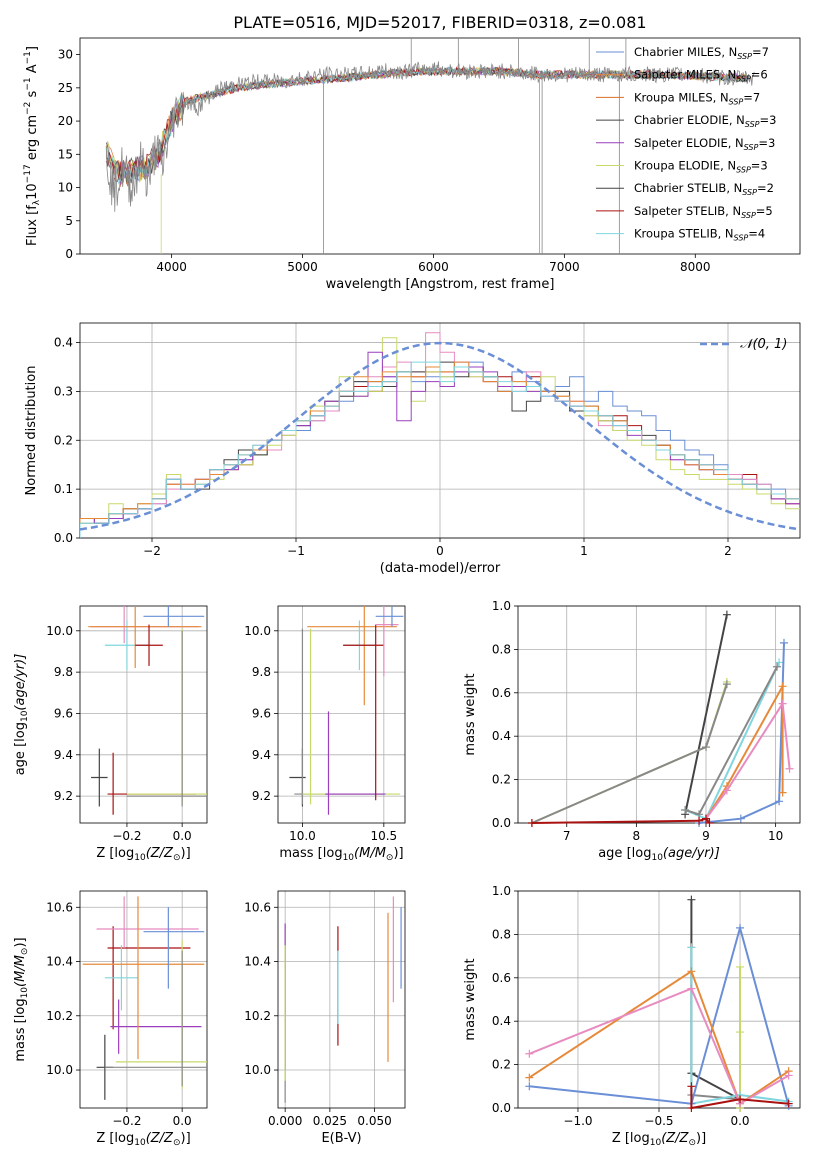 The image size is (819, 1170). Describe the element at coordinates (25, 952) in the screenshot. I see `mass_vs_Z-ylabel-sun: ⊙` at that location.